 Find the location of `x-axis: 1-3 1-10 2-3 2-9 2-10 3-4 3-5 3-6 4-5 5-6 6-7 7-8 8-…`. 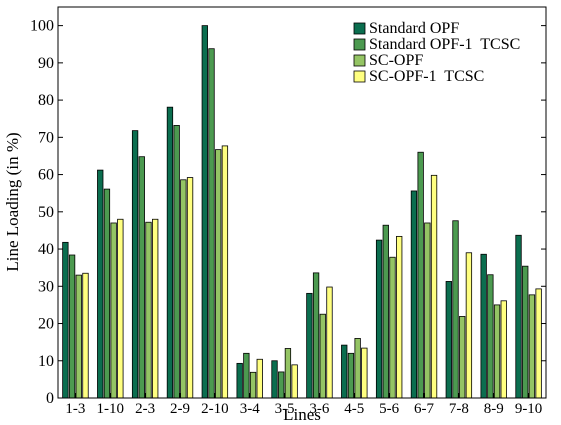

x-axis: 1-3 1-10 2-3 2-9 2-10 3-4 3-5 3-6 4-5 5-6 6-7 7-8 8-… is located at coordinates (303, 405).